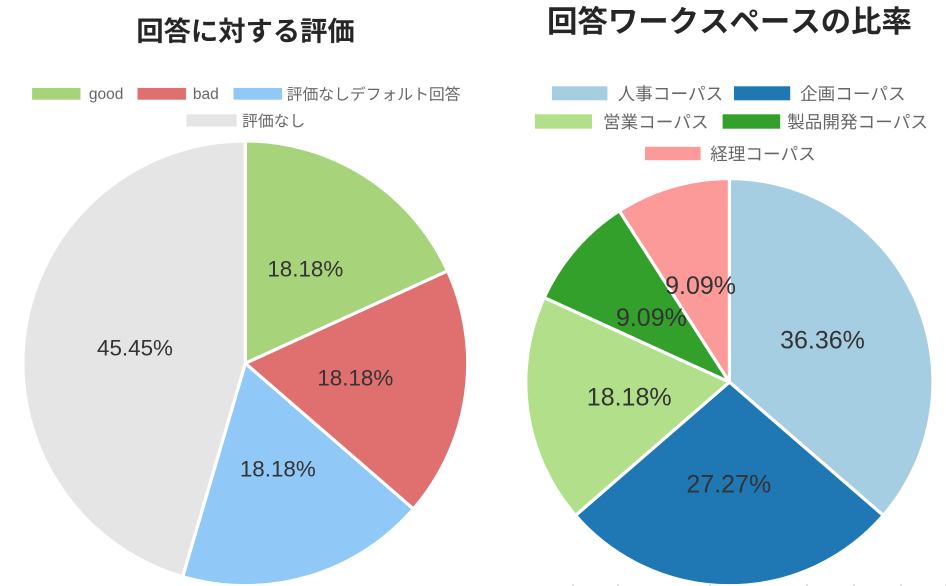 The image size is (946, 586). What do you see at coordinates (728, 485) in the screenshot?
I see `svg-text: 27.27%` at bounding box center [728, 485].